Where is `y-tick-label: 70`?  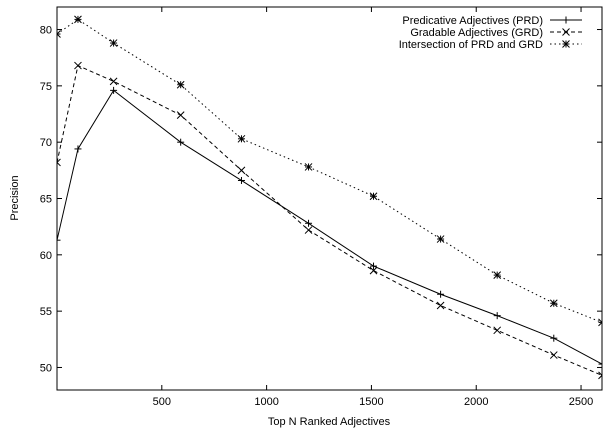
y-tick-label: 70 is located at coordinates (46, 143).